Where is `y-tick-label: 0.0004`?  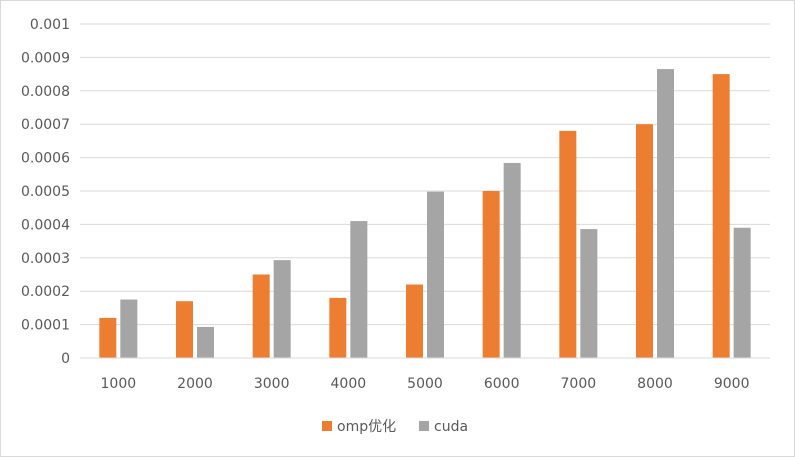
y-tick-label: 0.0004 is located at coordinates (45, 225).